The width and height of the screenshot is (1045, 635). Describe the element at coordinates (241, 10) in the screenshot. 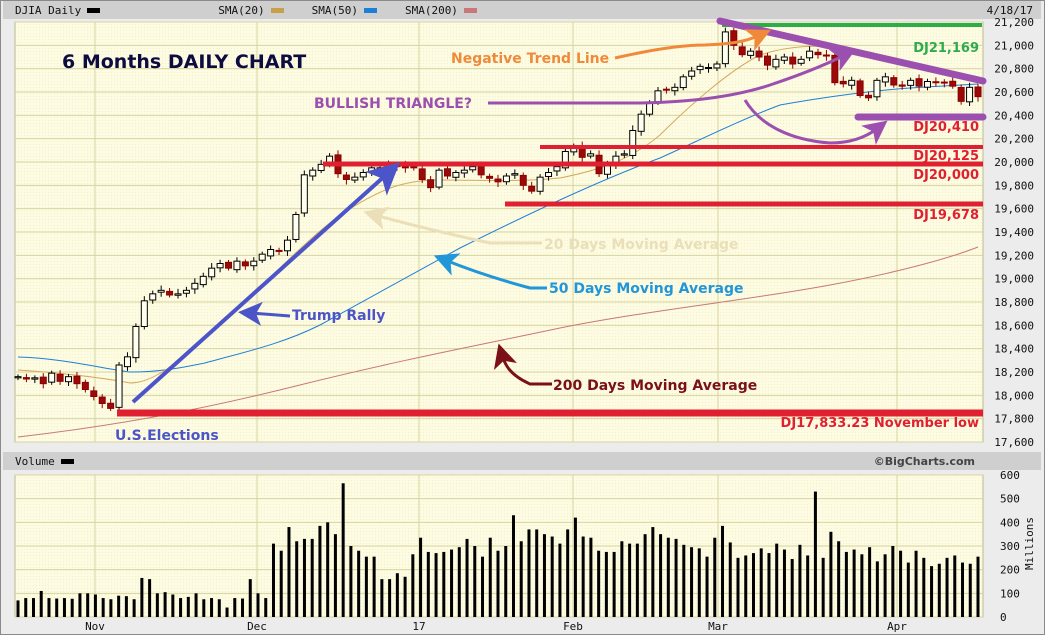

I see `legend-sma20-label: SMA(20)` at that location.